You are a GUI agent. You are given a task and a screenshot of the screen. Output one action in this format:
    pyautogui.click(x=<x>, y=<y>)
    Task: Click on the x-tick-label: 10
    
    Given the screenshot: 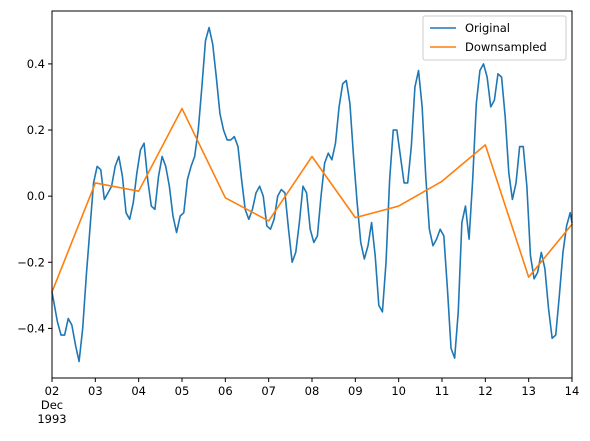 What is the action you would take?
    pyautogui.click(x=398, y=391)
    